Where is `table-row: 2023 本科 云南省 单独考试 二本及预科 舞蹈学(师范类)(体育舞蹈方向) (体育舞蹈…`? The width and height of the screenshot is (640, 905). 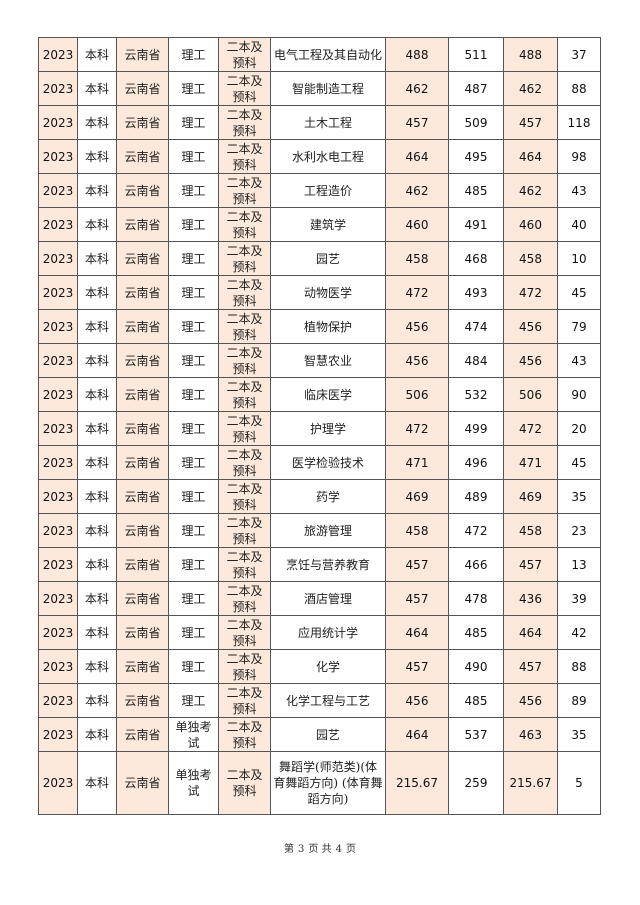
table-row: 2023 本科 云南省 单独考试 二本及预科 舞蹈学(师范类)(体育舞蹈方向) (体育舞蹈… is located at coordinates (319, 783).